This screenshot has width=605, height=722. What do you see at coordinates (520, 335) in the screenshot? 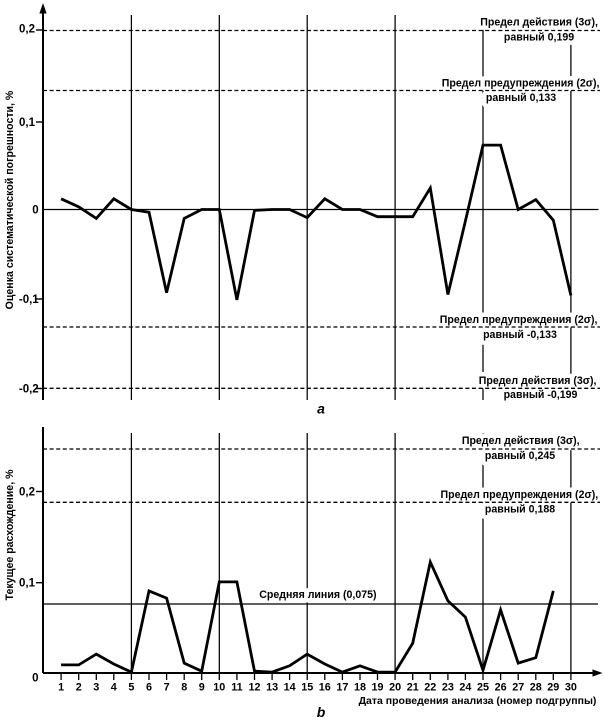
I see `svg-text: равный -0,133` at bounding box center [520, 335].